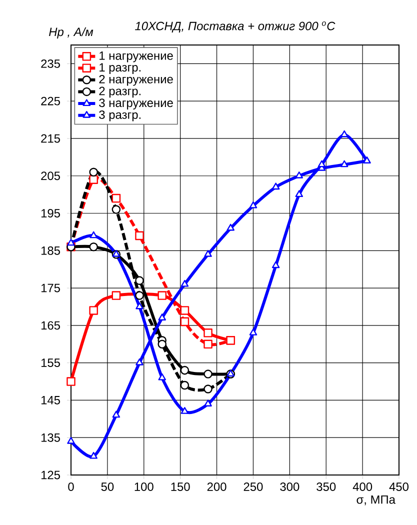 The width and height of the screenshot is (417, 525). Describe the element at coordinates (50, 176) in the screenshot. I see `y-tick-label: 205` at that location.